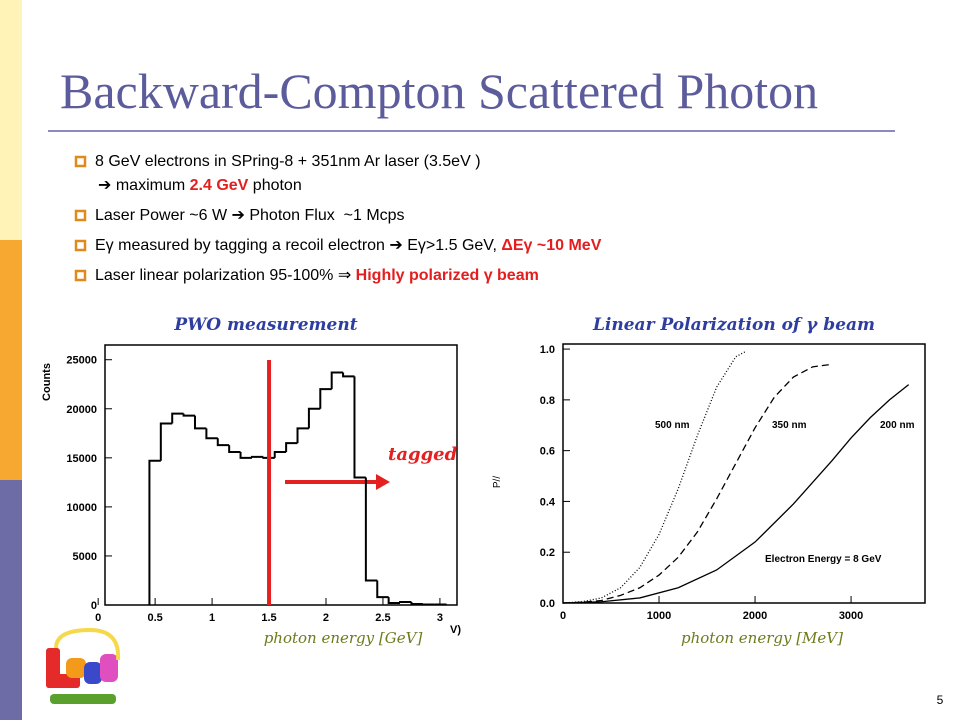 The width and height of the screenshot is (960, 720). What do you see at coordinates (659, 616) in the screenshot?
I see `x-tick-label: 1000` at bounding box center [659, 616].